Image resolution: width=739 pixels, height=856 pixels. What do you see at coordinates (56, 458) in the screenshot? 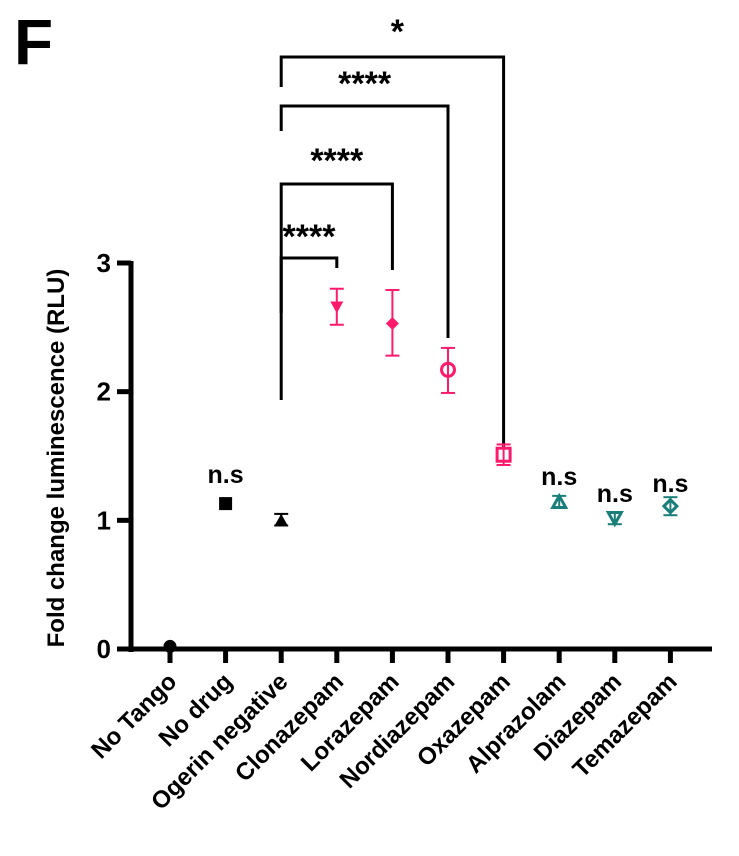
I see `y-axis-label: Fold change luminescence (RLU)` at bounding box center [56, 458].